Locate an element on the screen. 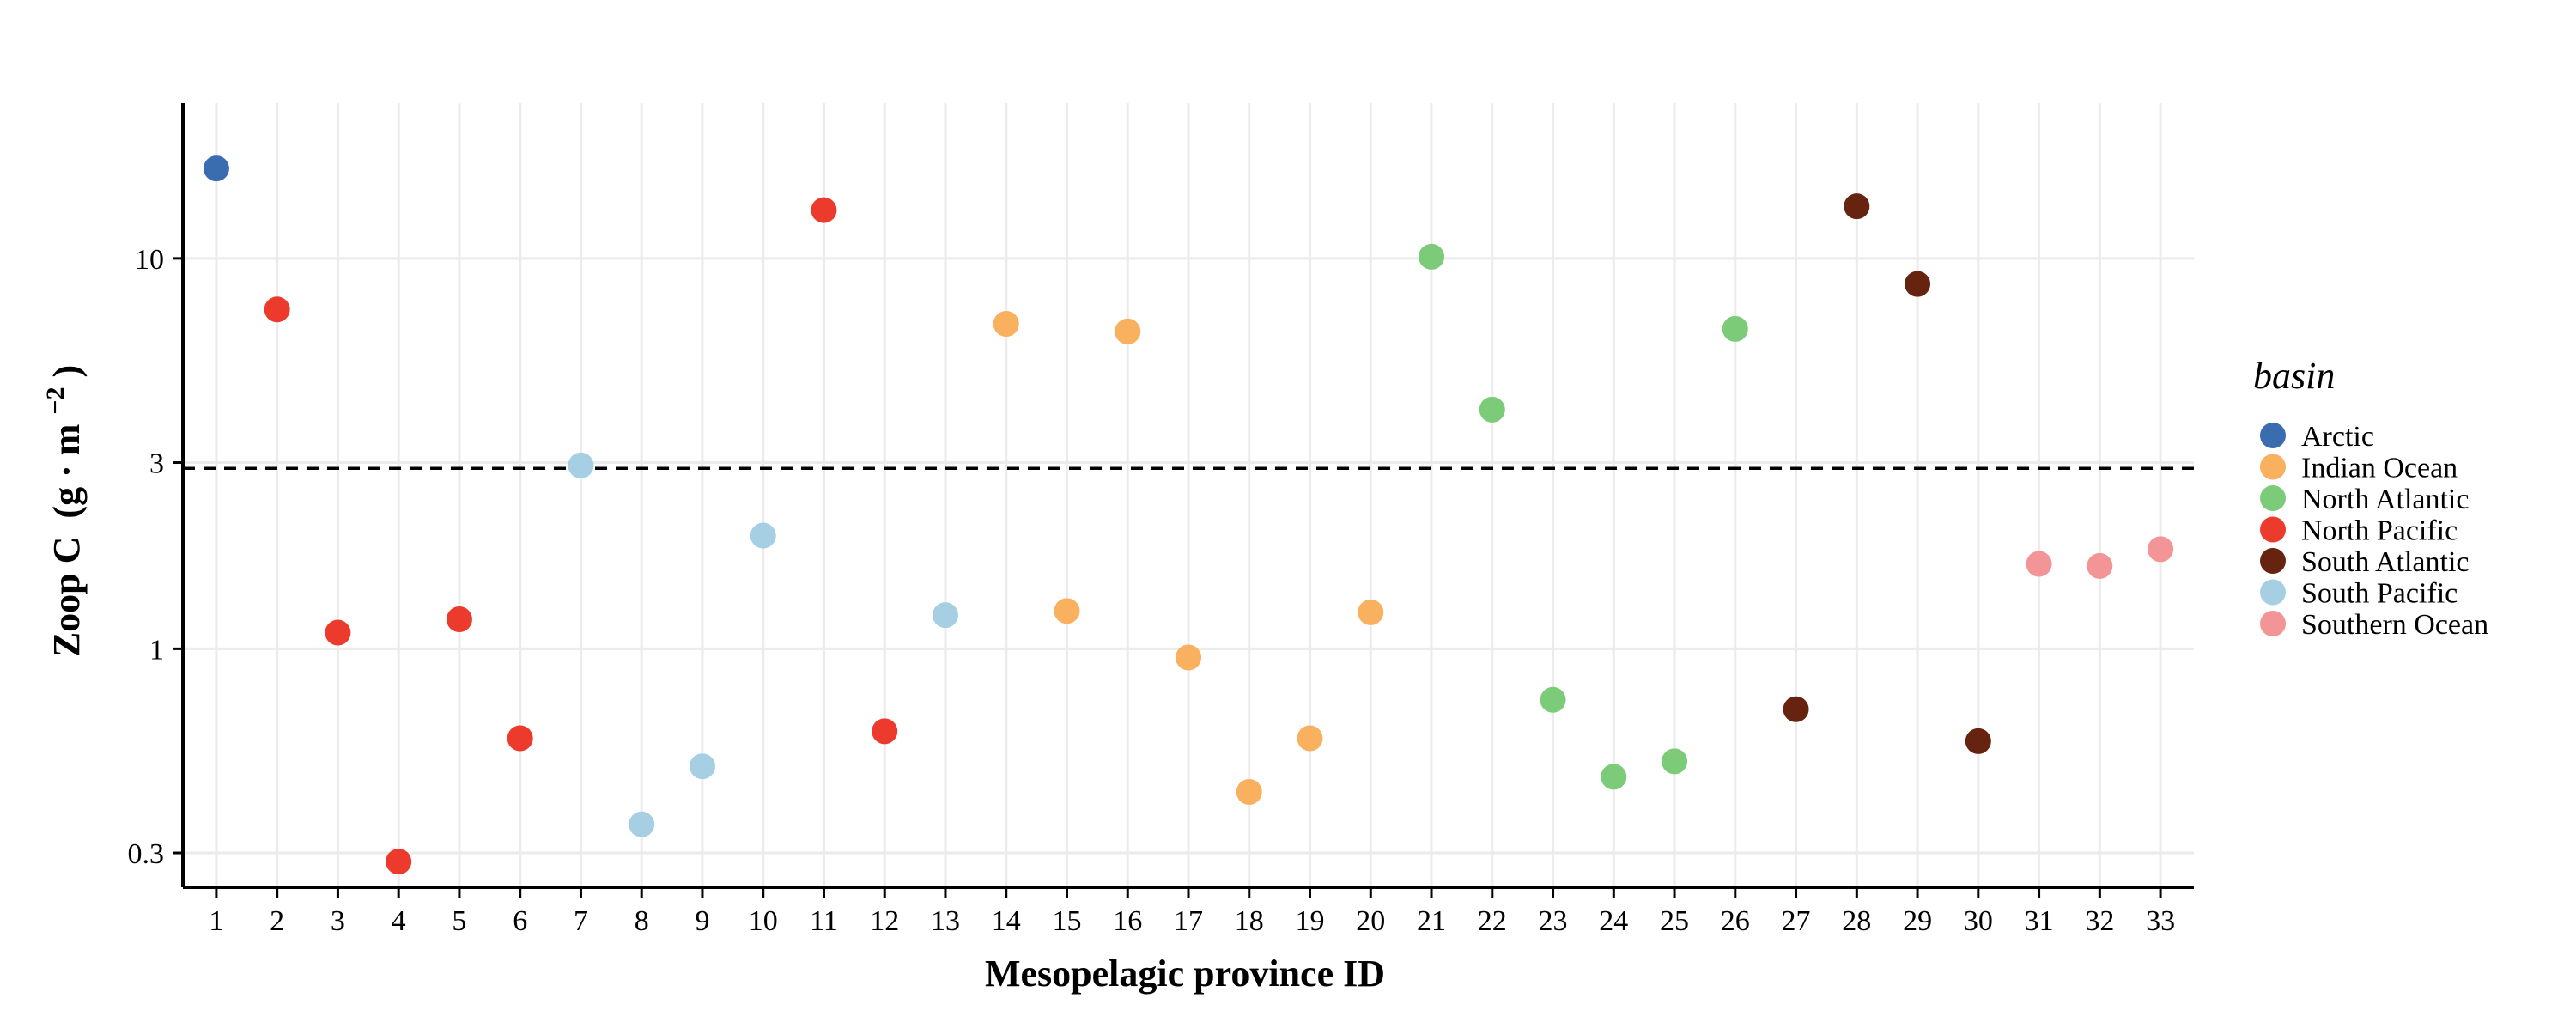 The height and width of the screenshot is (1035, 2576). legend-label: North Pacific is located at coordinates (2379, 531).